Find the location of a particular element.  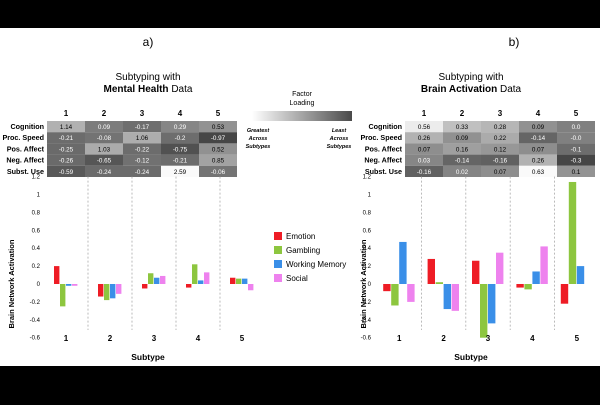

undefined-ytick-5: 0.4 is located at coordinates (367, 249).